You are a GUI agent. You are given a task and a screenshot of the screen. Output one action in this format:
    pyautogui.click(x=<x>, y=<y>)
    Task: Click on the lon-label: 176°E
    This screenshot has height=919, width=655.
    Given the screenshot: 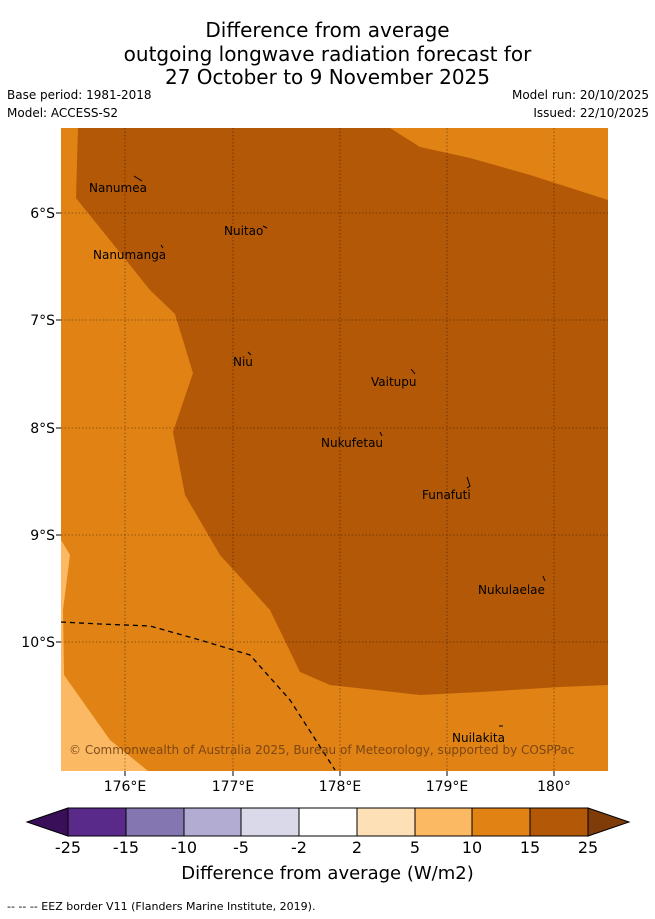 What is the action you would take?
    pyautogui.click(x=125, y=787)
    